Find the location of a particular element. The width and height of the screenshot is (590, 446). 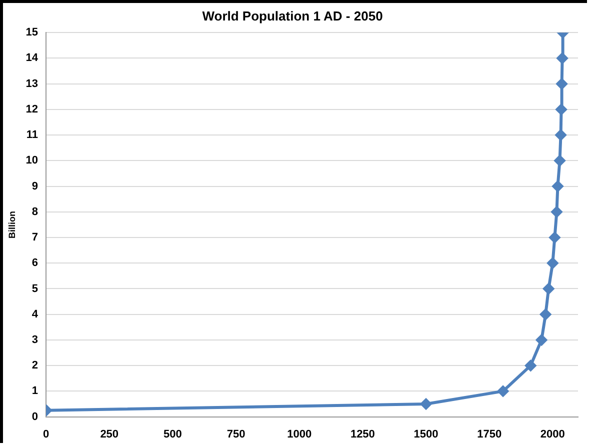

y-tick-label: 11 is located at coordinates (32, 135).